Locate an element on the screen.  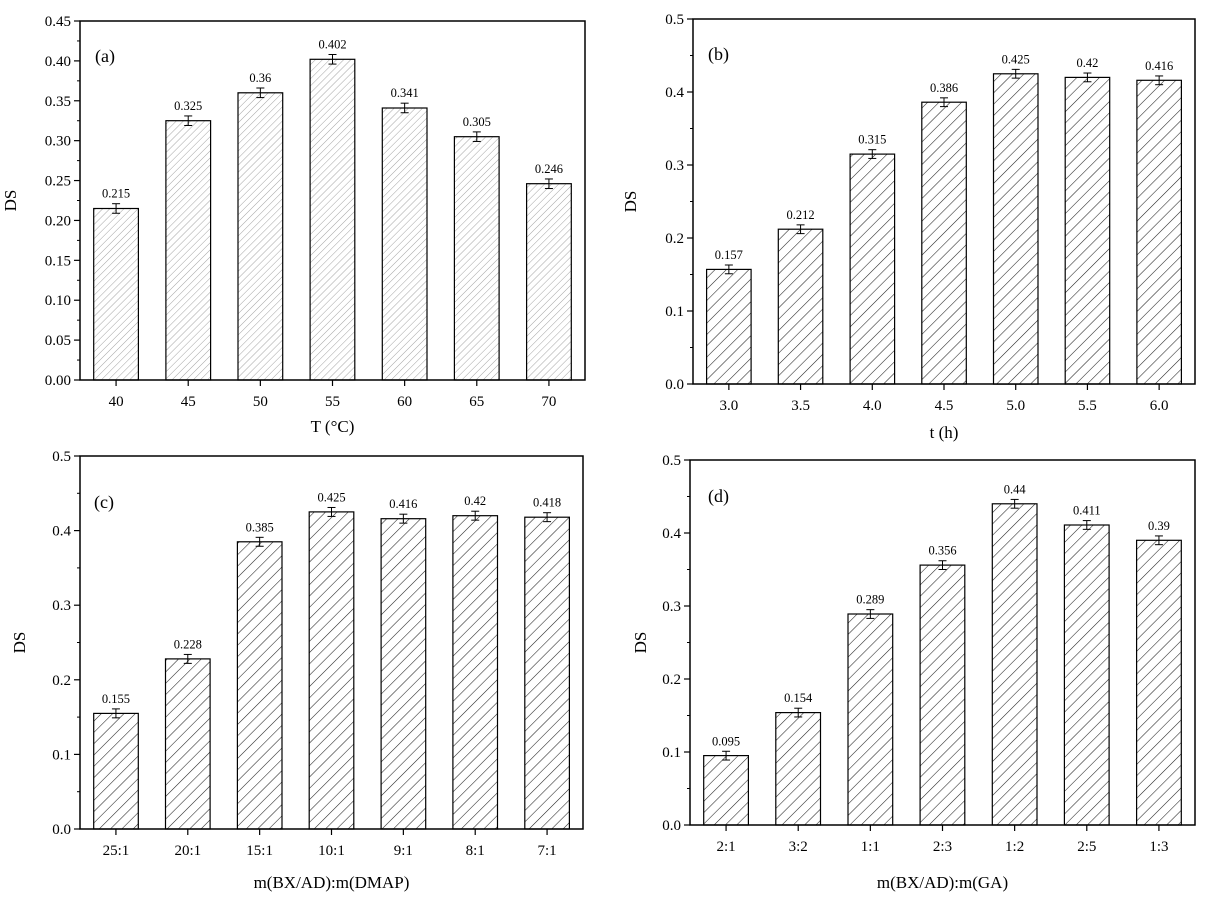
data-label: 0.325 is located at coordinates (188, 106).